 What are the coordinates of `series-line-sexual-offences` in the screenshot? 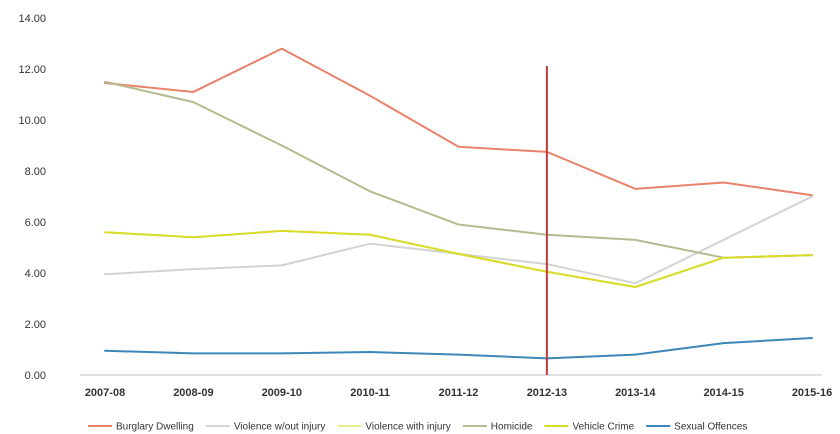 It's located at (458, 348).